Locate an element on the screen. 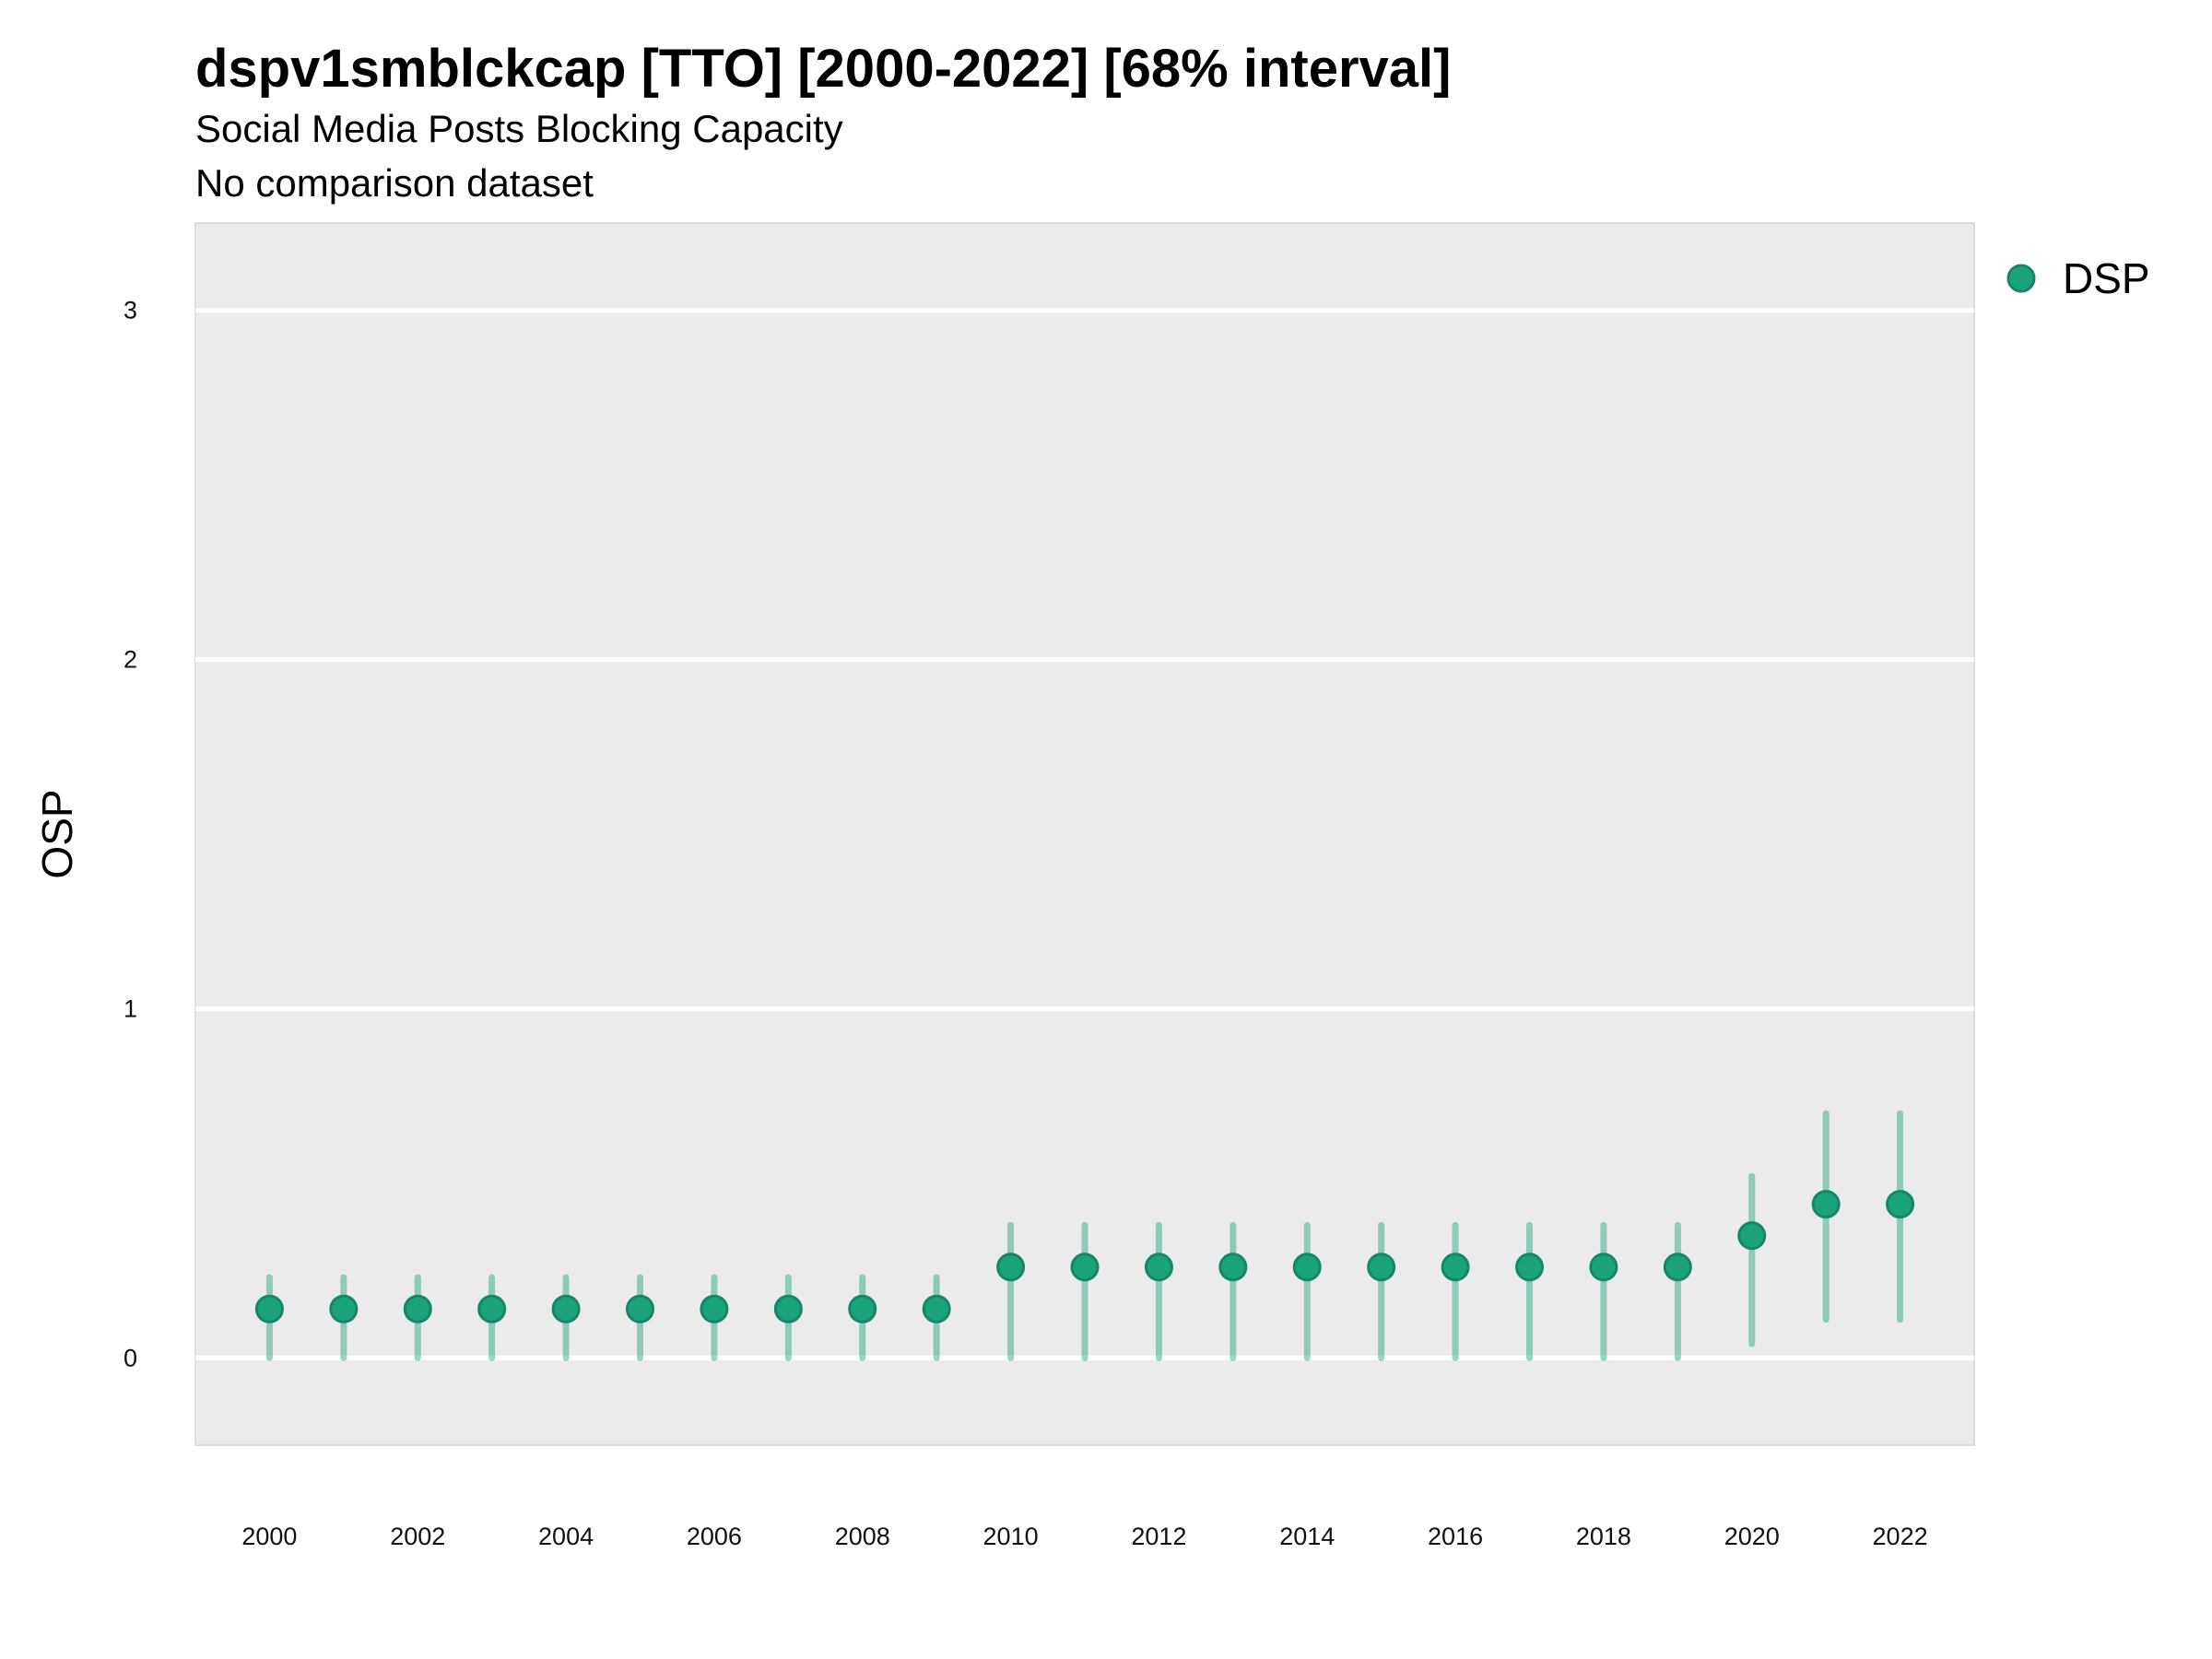 Image resolution: width=2212 pixels, height=1659 pixels. data-points is located at coordinates (1084, 1257).